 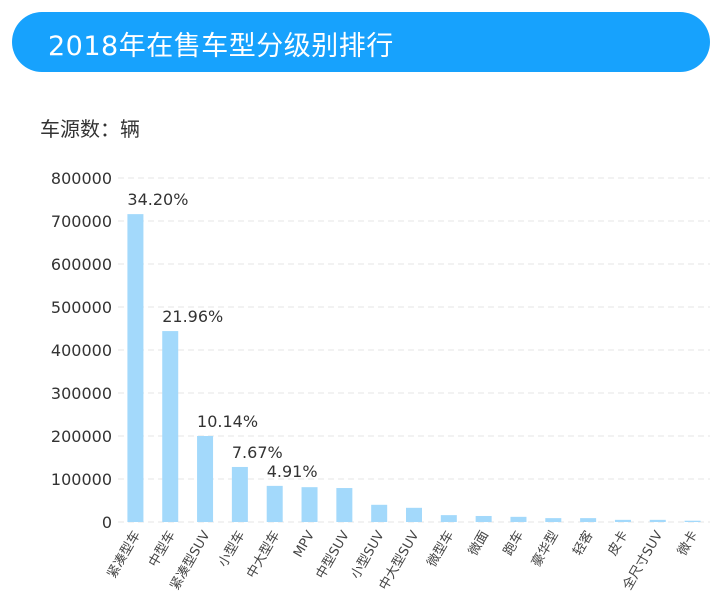 I want to click on bar-跑车, so click(x=518, y=519).